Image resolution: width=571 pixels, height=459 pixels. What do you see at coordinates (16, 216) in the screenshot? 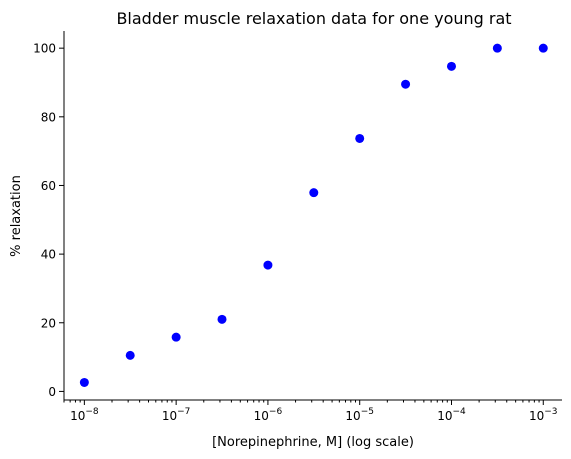
I see `y-axis-label: % relaxation` at bounding box center [16, 216].